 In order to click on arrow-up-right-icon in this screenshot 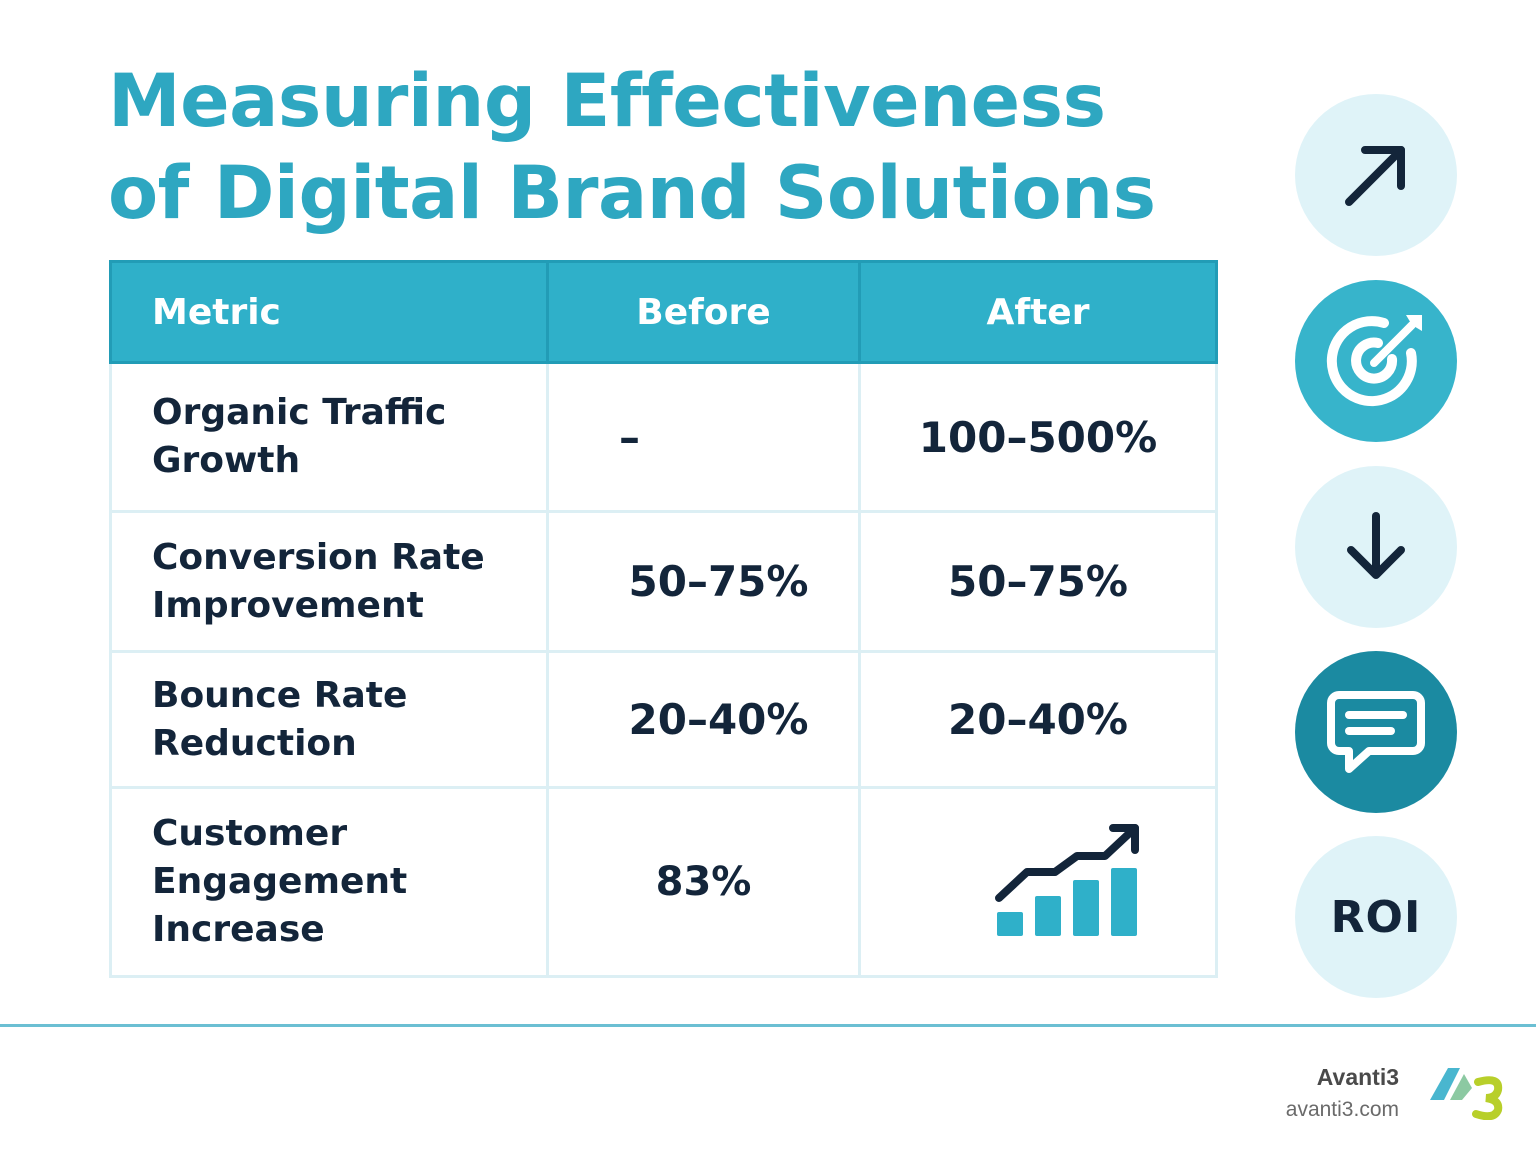, I will do `click(1375, 176)`.